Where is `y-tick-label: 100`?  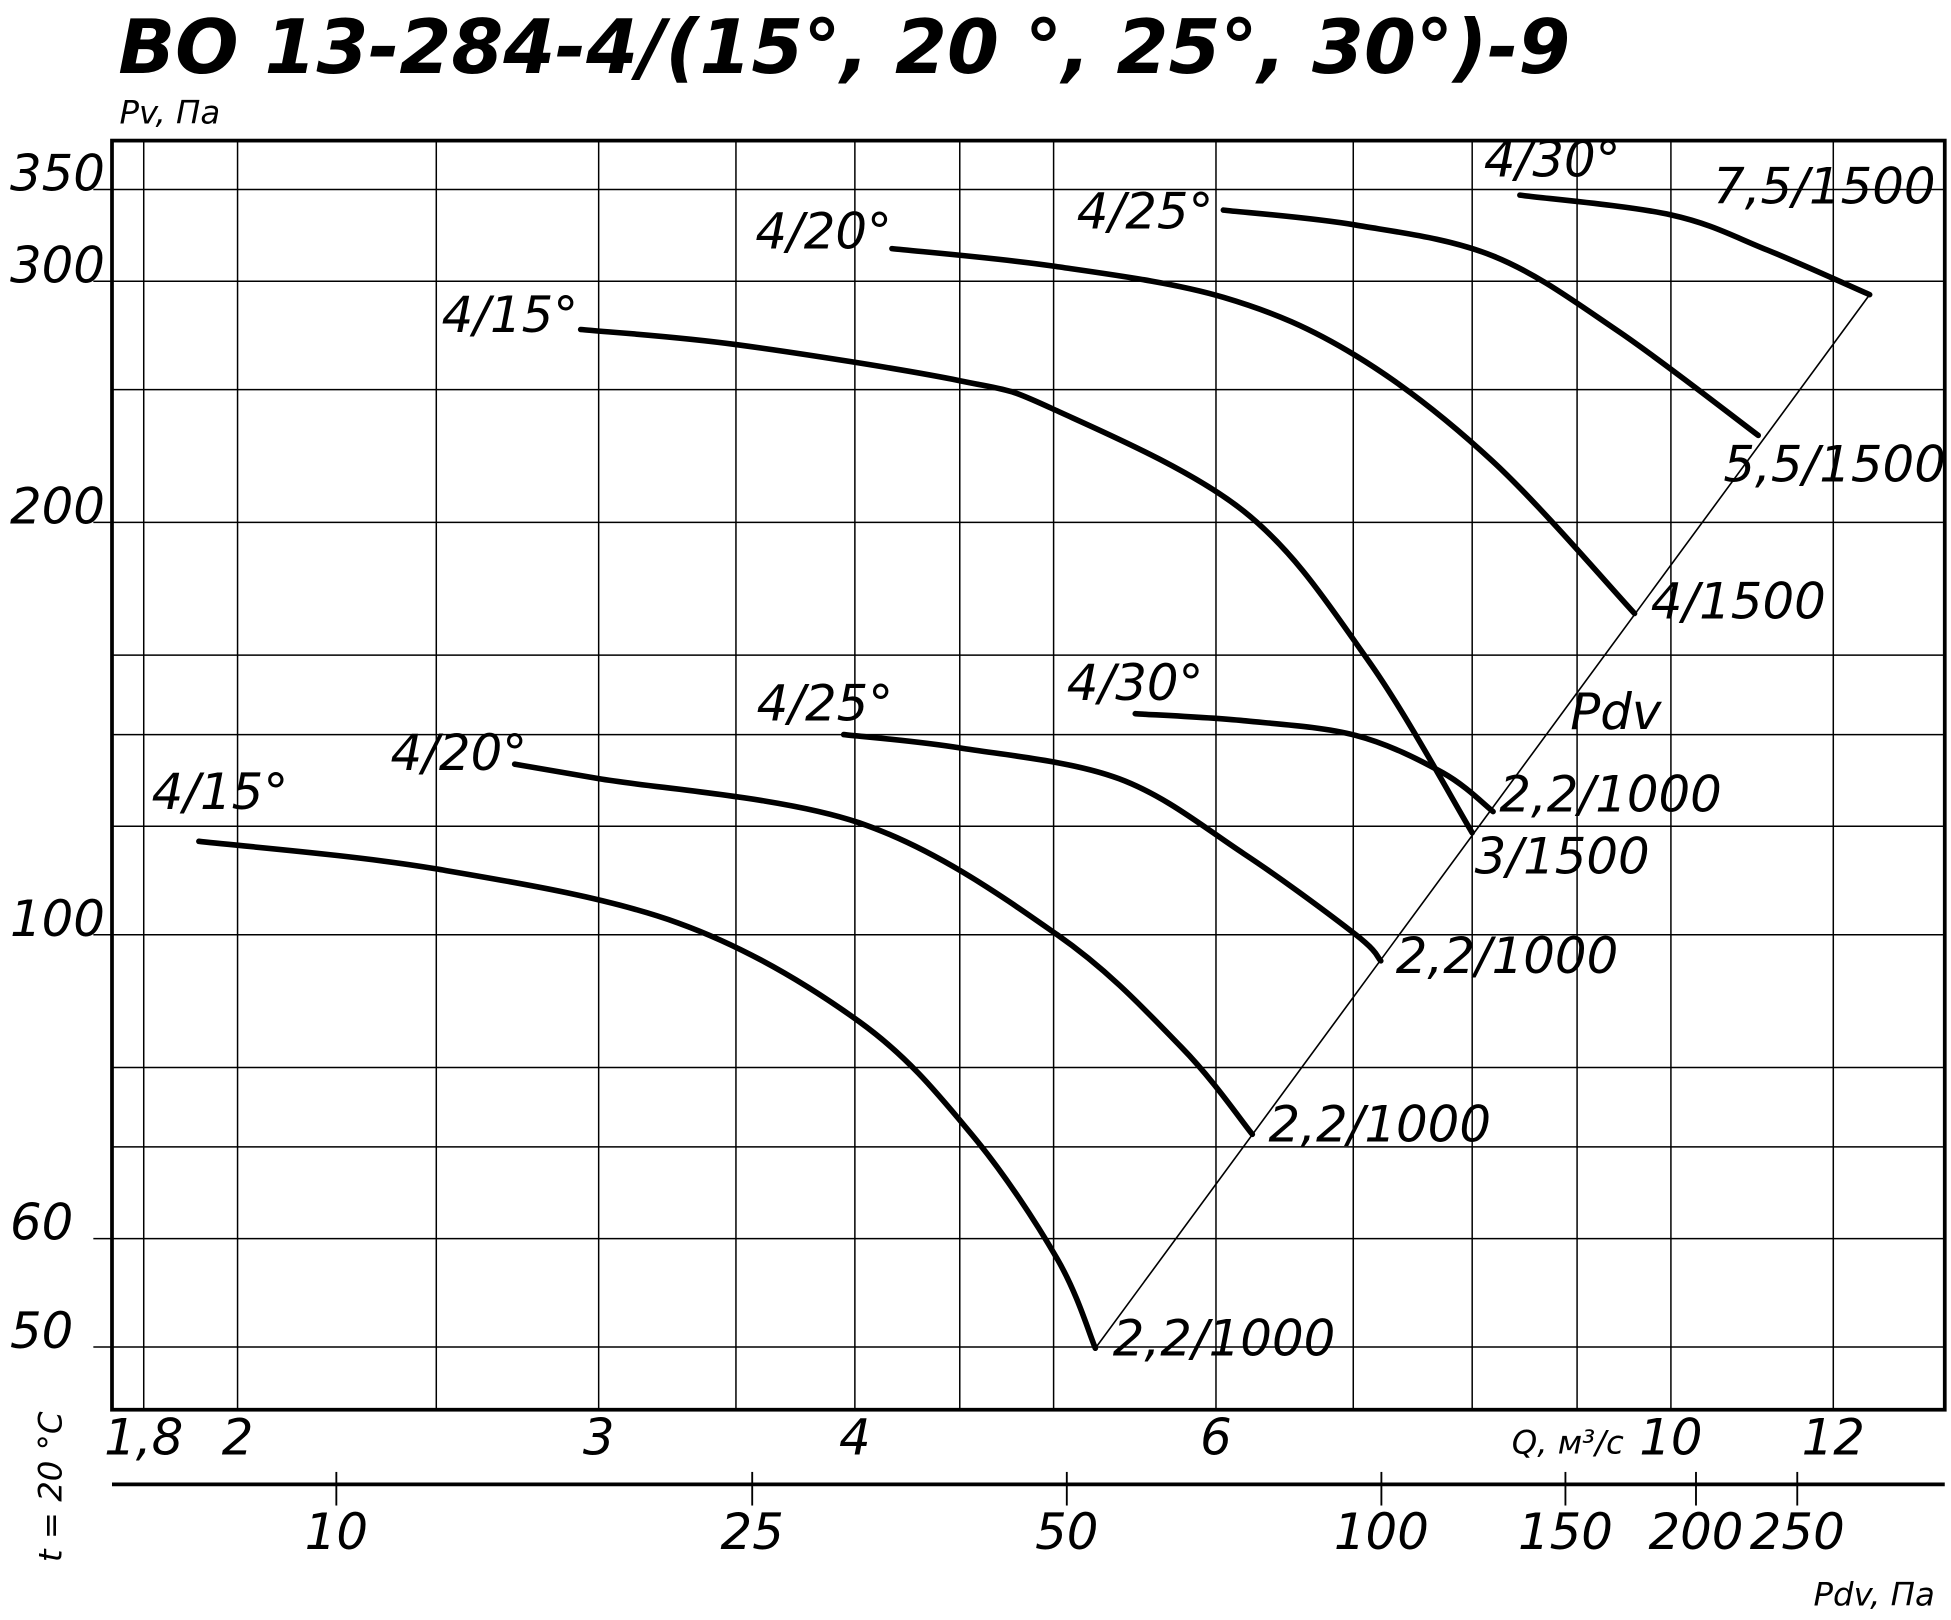 y-tick-label: 100 is located at coordinates (57, 919).